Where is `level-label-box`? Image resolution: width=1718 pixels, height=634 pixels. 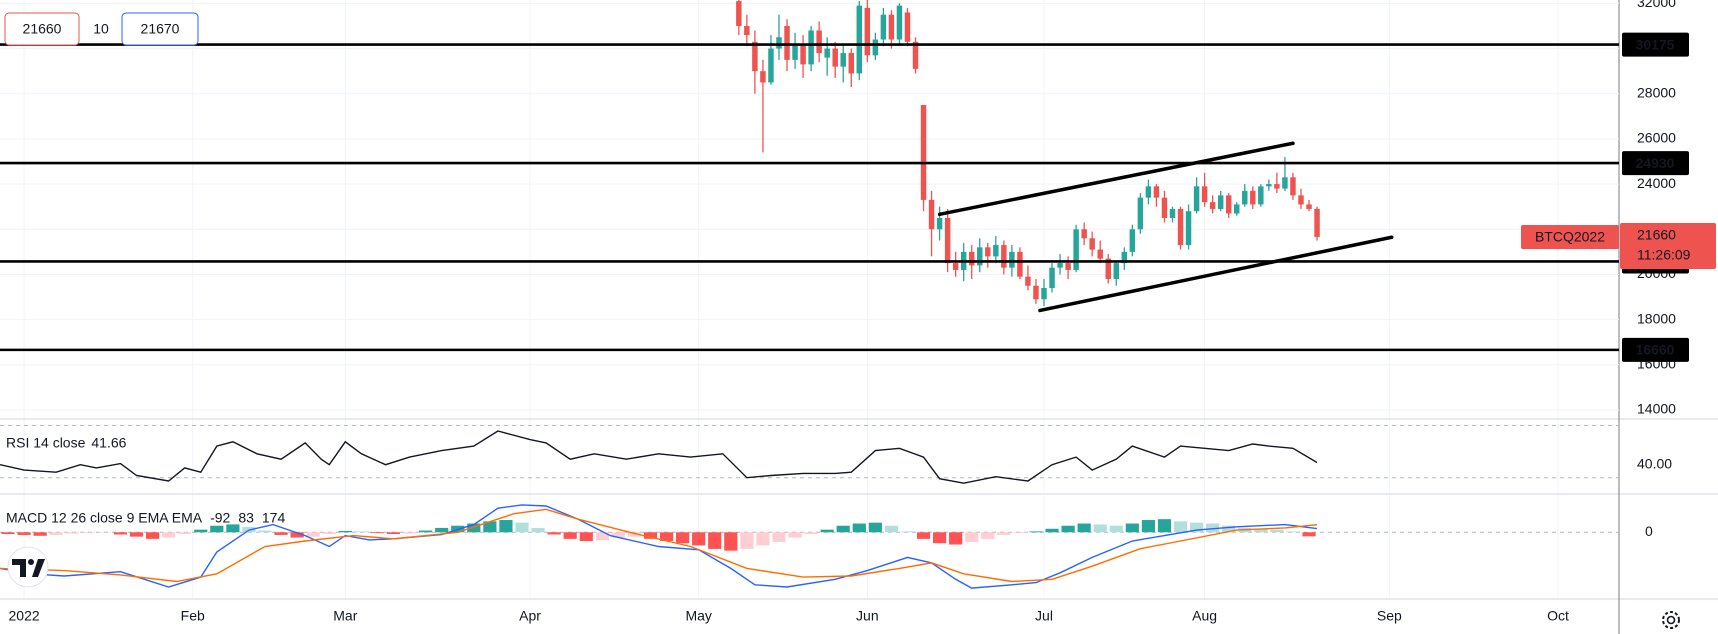
level-label-box is located at coordinates (1655, 349).